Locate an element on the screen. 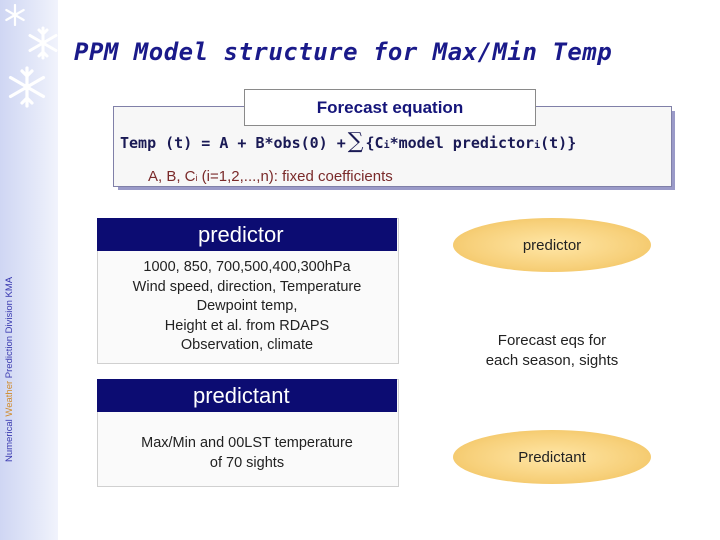 The width and height of the screenshot is (720, 540). forecast-eqs-text: Forecast eqs for each season, sights is located at coordinates (552, 350).